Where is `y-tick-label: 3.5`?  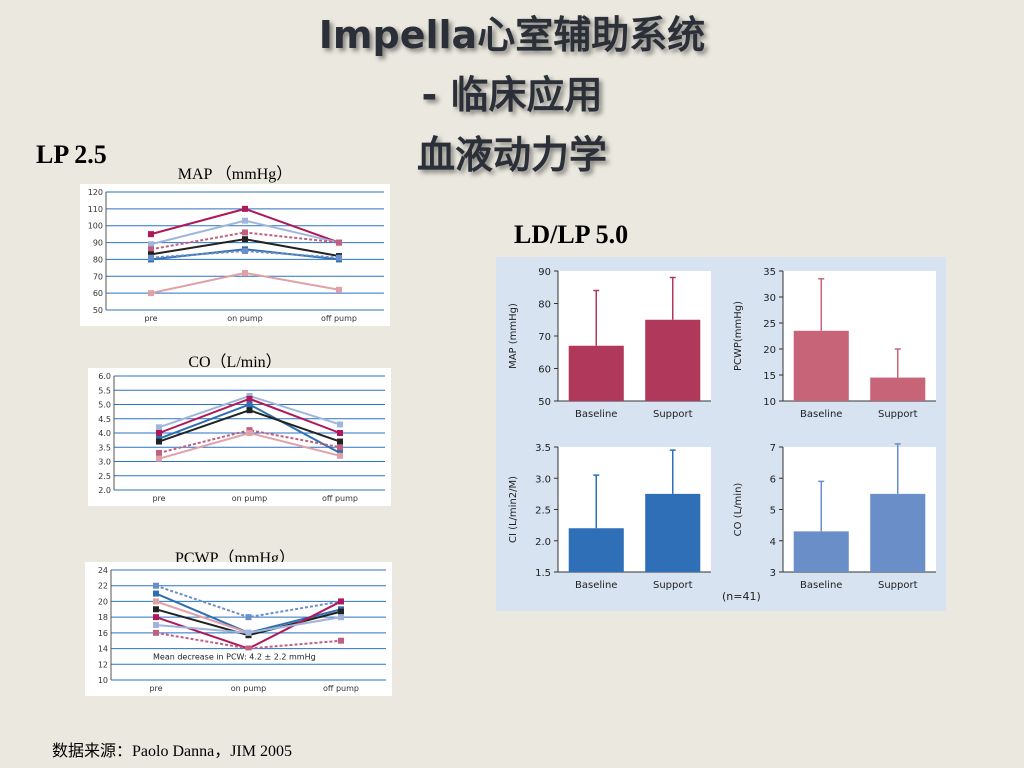
y-tick-label: 3.5 is located at coordinates (104, 447).